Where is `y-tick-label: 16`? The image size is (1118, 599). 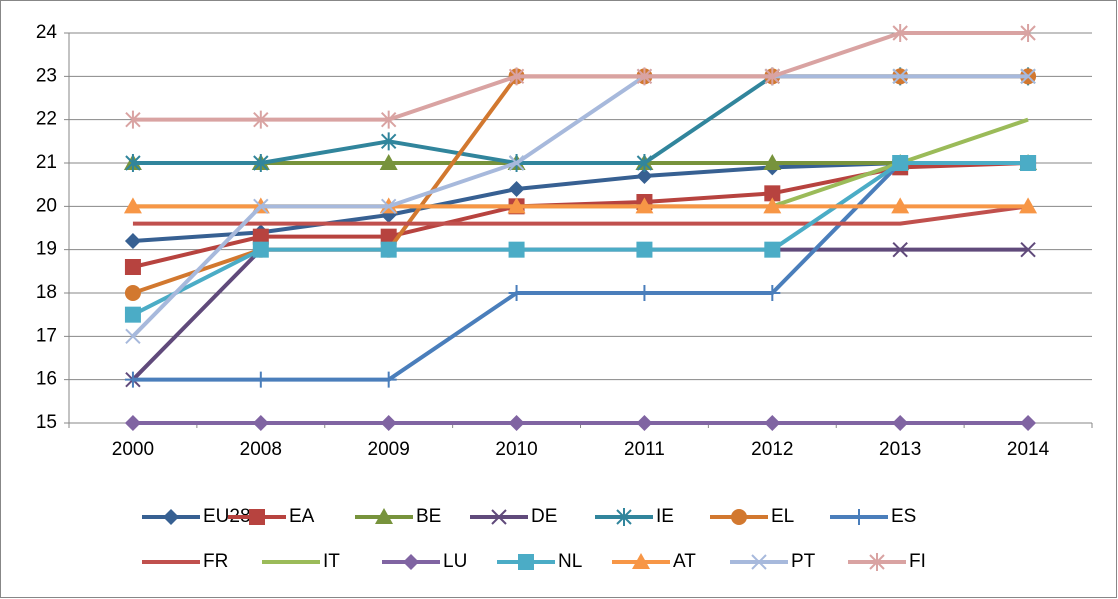 y-tick-label: 16 is located at coordinates (46, 379).